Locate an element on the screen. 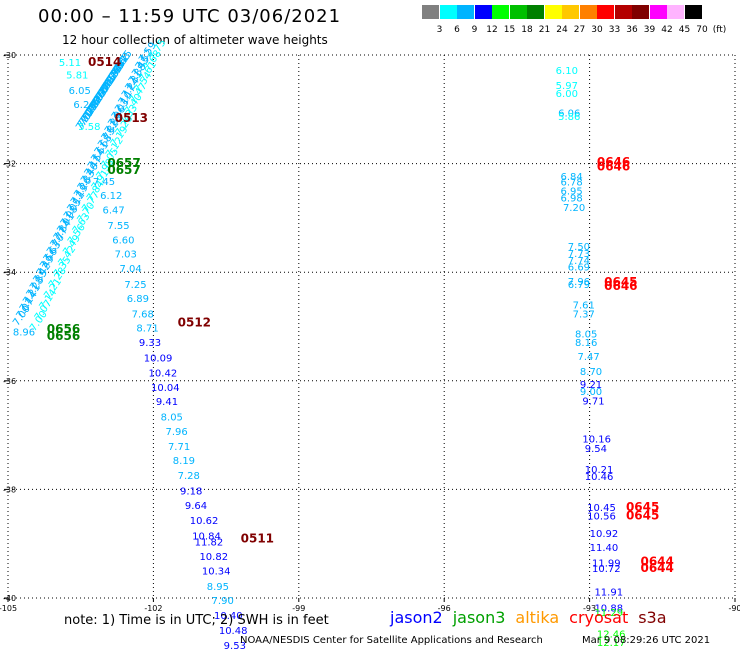  wave-height-label: 10.16 is located at coordinates (596, 440).